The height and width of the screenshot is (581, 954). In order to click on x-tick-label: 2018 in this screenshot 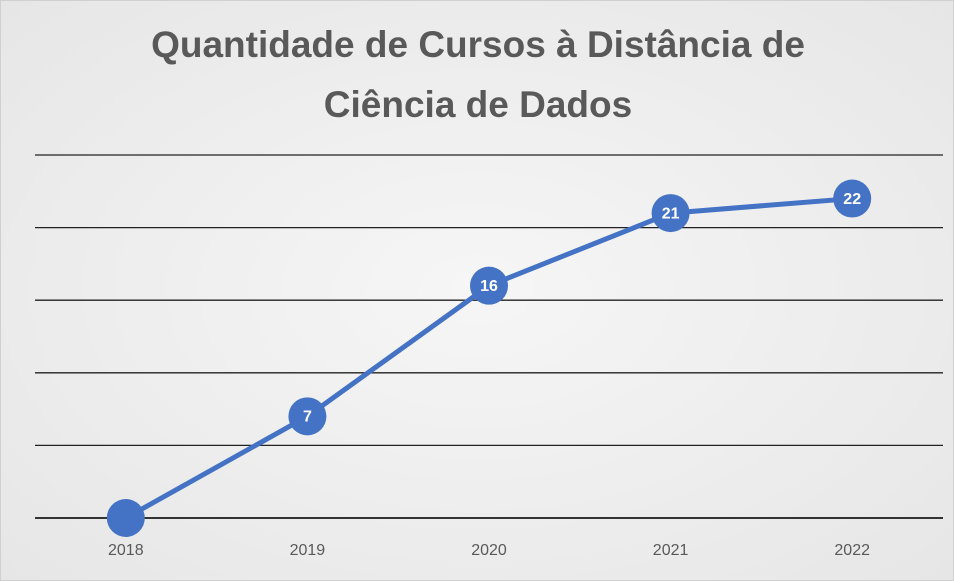, I will do `click(126, 550)`.